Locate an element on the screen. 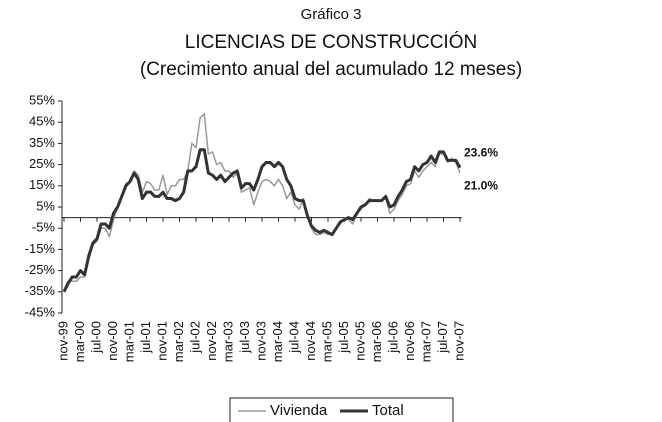 The height and width of the screenshot is (422, 662). y-tick-label: -15% is located at coordinates (40, 248).